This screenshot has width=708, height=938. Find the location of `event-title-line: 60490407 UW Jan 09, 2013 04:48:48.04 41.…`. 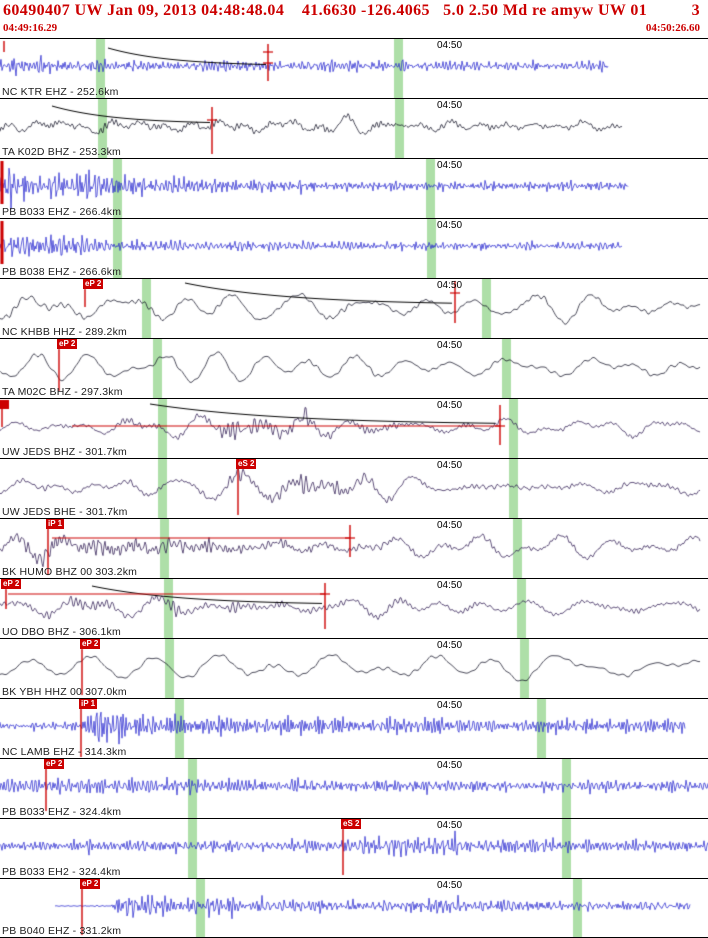

event-title-line: 60490407 UW Jan 09, 2013 04:48:48.04 41.… is located at coordinates (351, 11).